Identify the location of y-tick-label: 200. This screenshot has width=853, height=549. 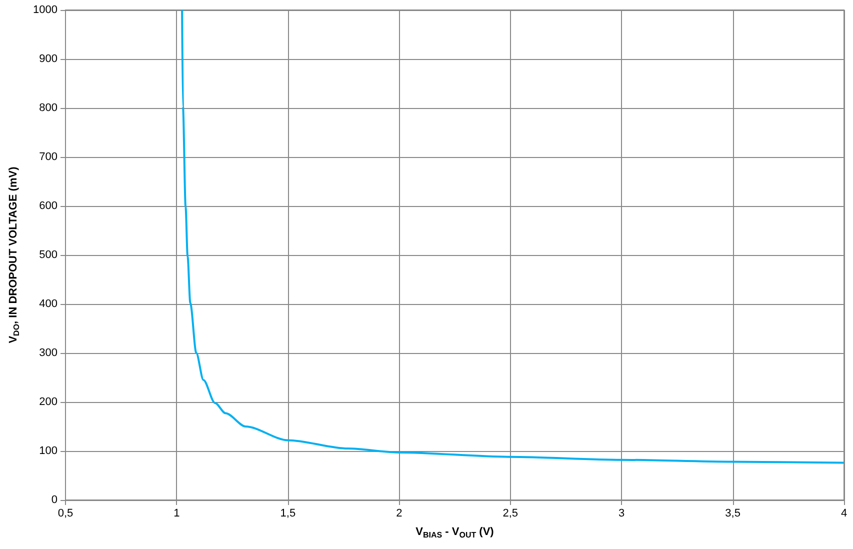
(48, 402).